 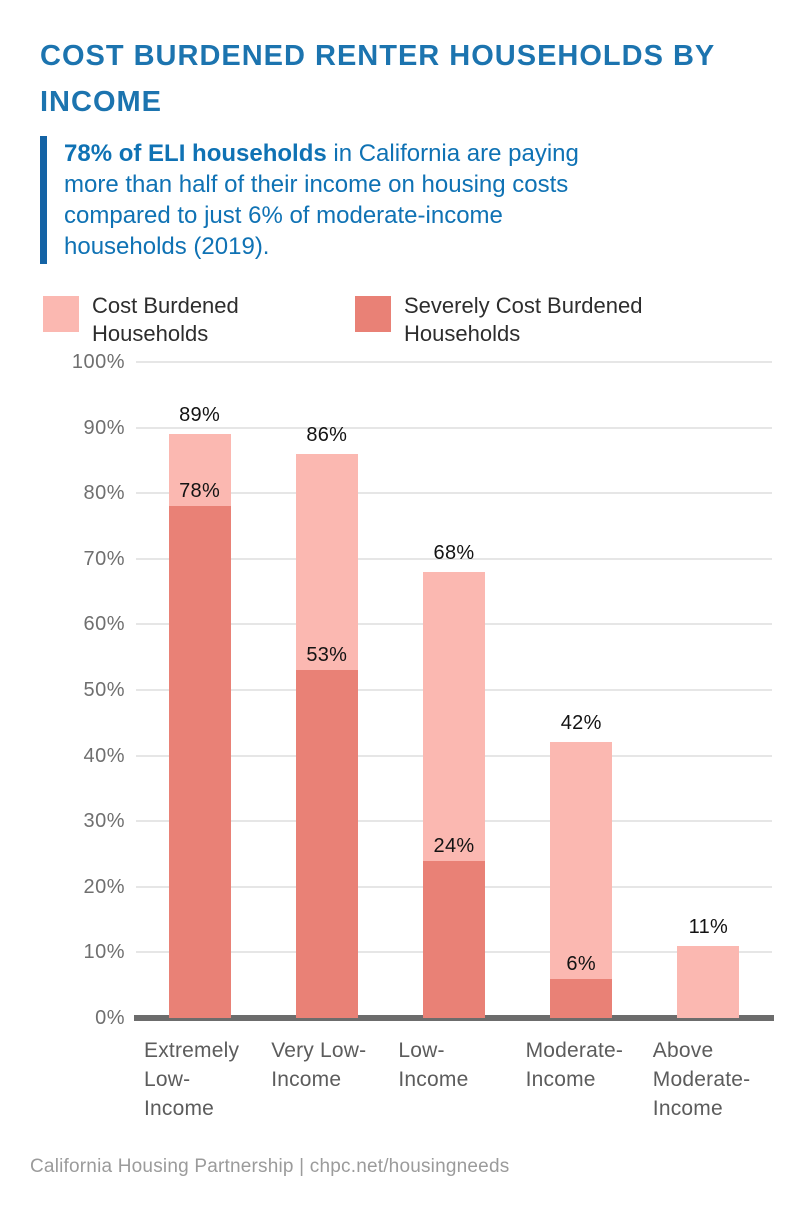 What do you see at coordinates (104, 624) in the screenshot?
I see `y-tick-label: 60%` at bounding box center [104, 624].